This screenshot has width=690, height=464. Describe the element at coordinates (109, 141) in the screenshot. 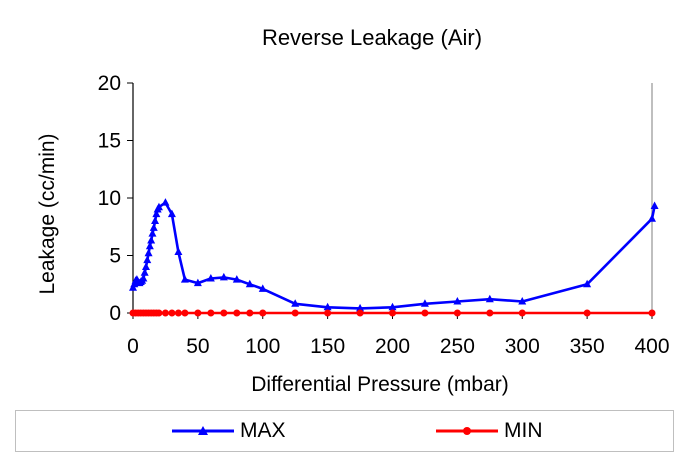

I see `y-tick-label: 15` at that location.